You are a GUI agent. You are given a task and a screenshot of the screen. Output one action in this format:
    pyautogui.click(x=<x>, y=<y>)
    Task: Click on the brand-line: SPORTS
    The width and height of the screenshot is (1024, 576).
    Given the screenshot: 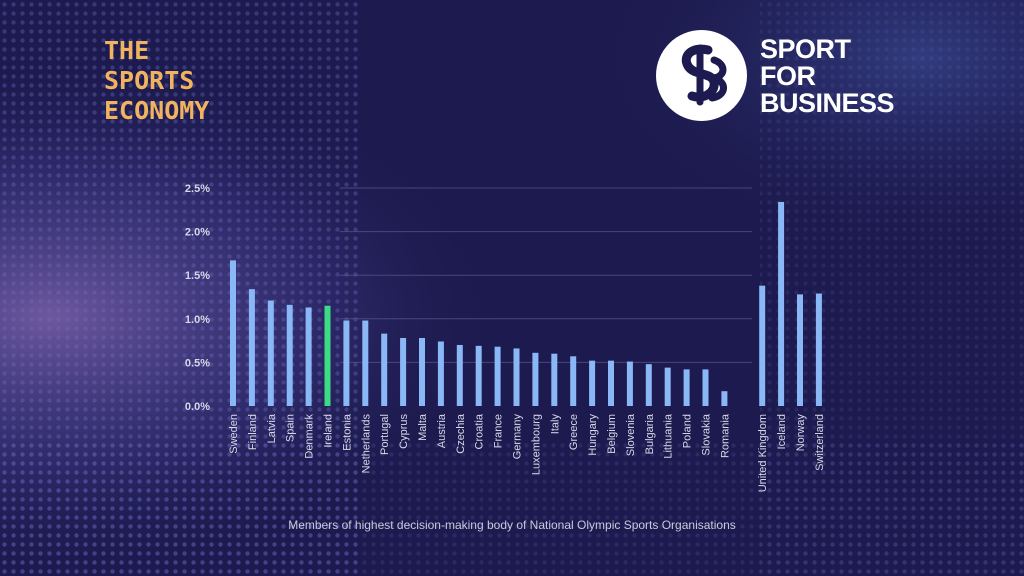 What is the action you would take?
    pyautogui.click(x=149, y=80)
    